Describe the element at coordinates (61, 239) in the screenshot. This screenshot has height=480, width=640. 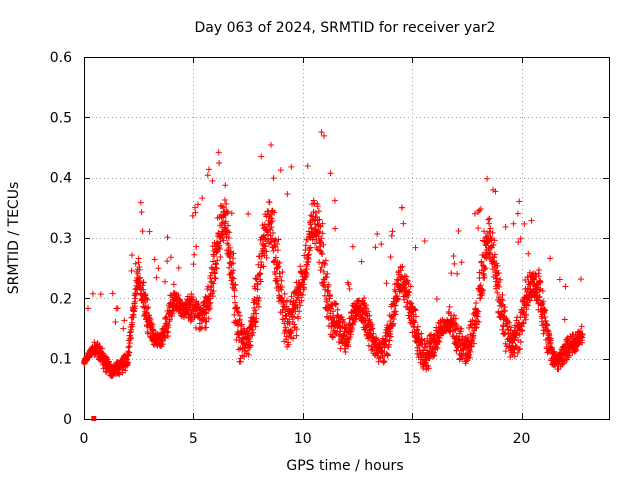
I see `y-tick-label: 0.3` at that location.